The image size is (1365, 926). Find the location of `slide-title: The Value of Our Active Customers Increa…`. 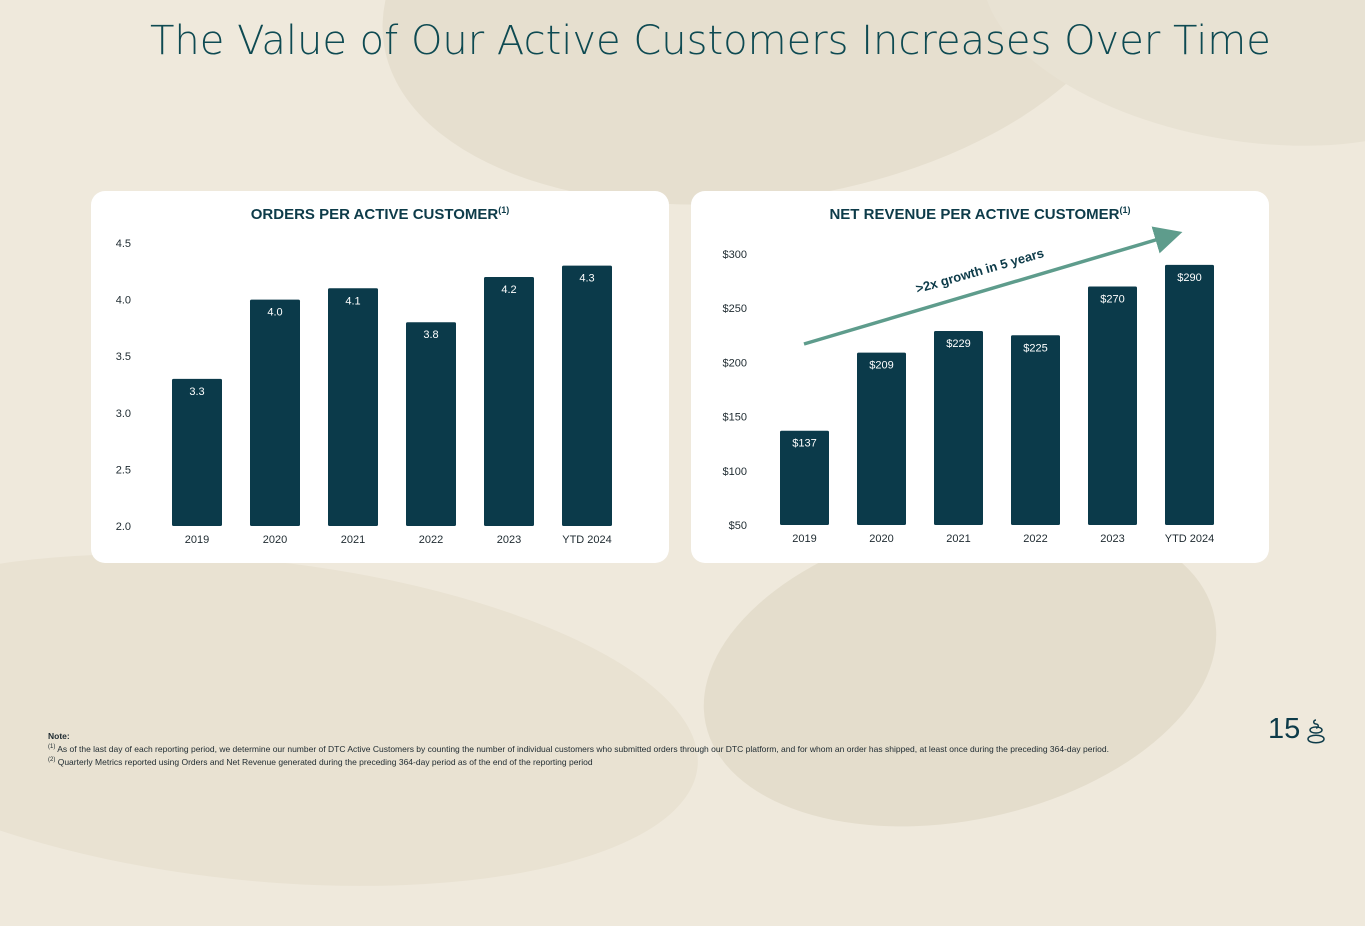

slide-title: The Value of Our Active Customers Increa… is located at coordinates (710, 41).